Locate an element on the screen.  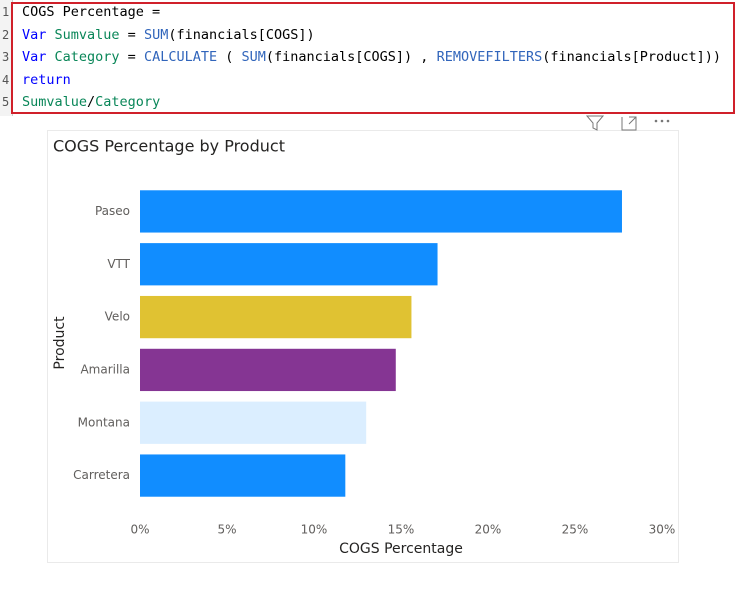
code-text: COGS Percentage = is located at coordinates (91, 12).